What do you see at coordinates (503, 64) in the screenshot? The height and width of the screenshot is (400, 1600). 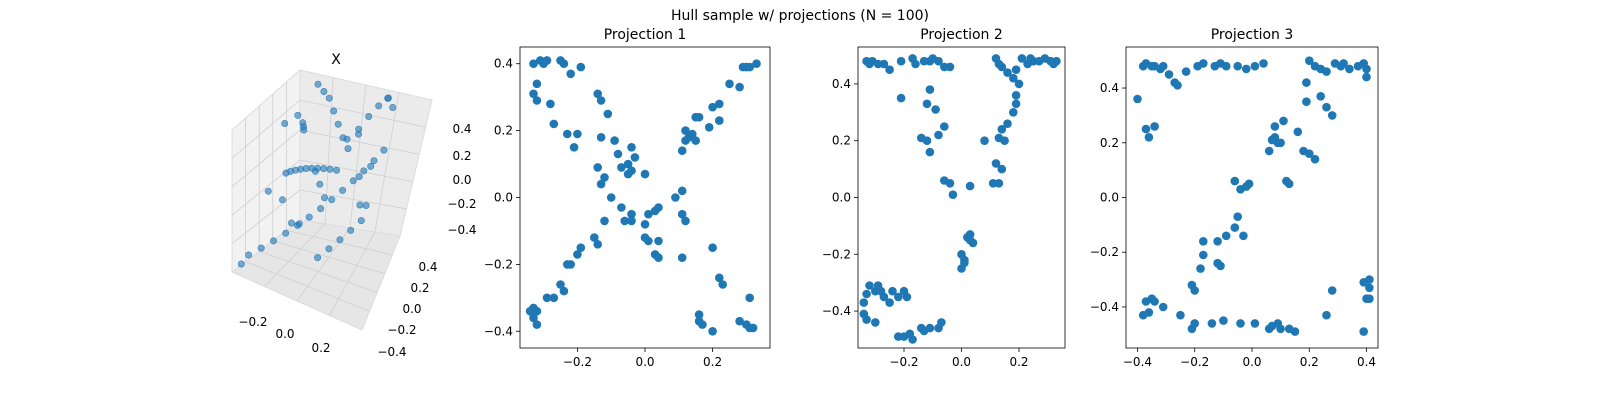 I see `y-tick-label: 0.4` at bounding box center [503, 64].